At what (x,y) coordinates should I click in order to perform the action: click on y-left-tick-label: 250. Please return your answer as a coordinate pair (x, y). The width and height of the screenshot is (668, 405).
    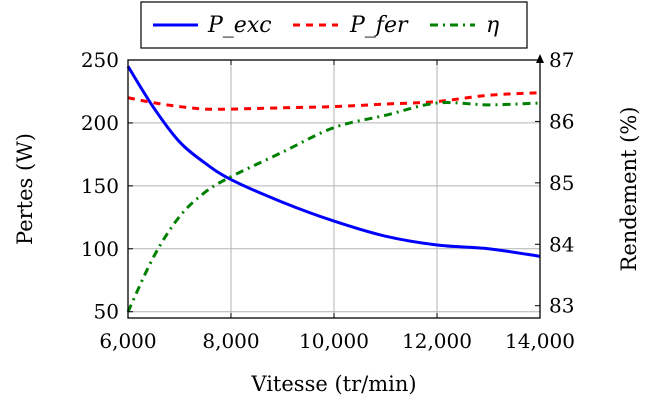
    Looking at the image, I should click on (100, 60).